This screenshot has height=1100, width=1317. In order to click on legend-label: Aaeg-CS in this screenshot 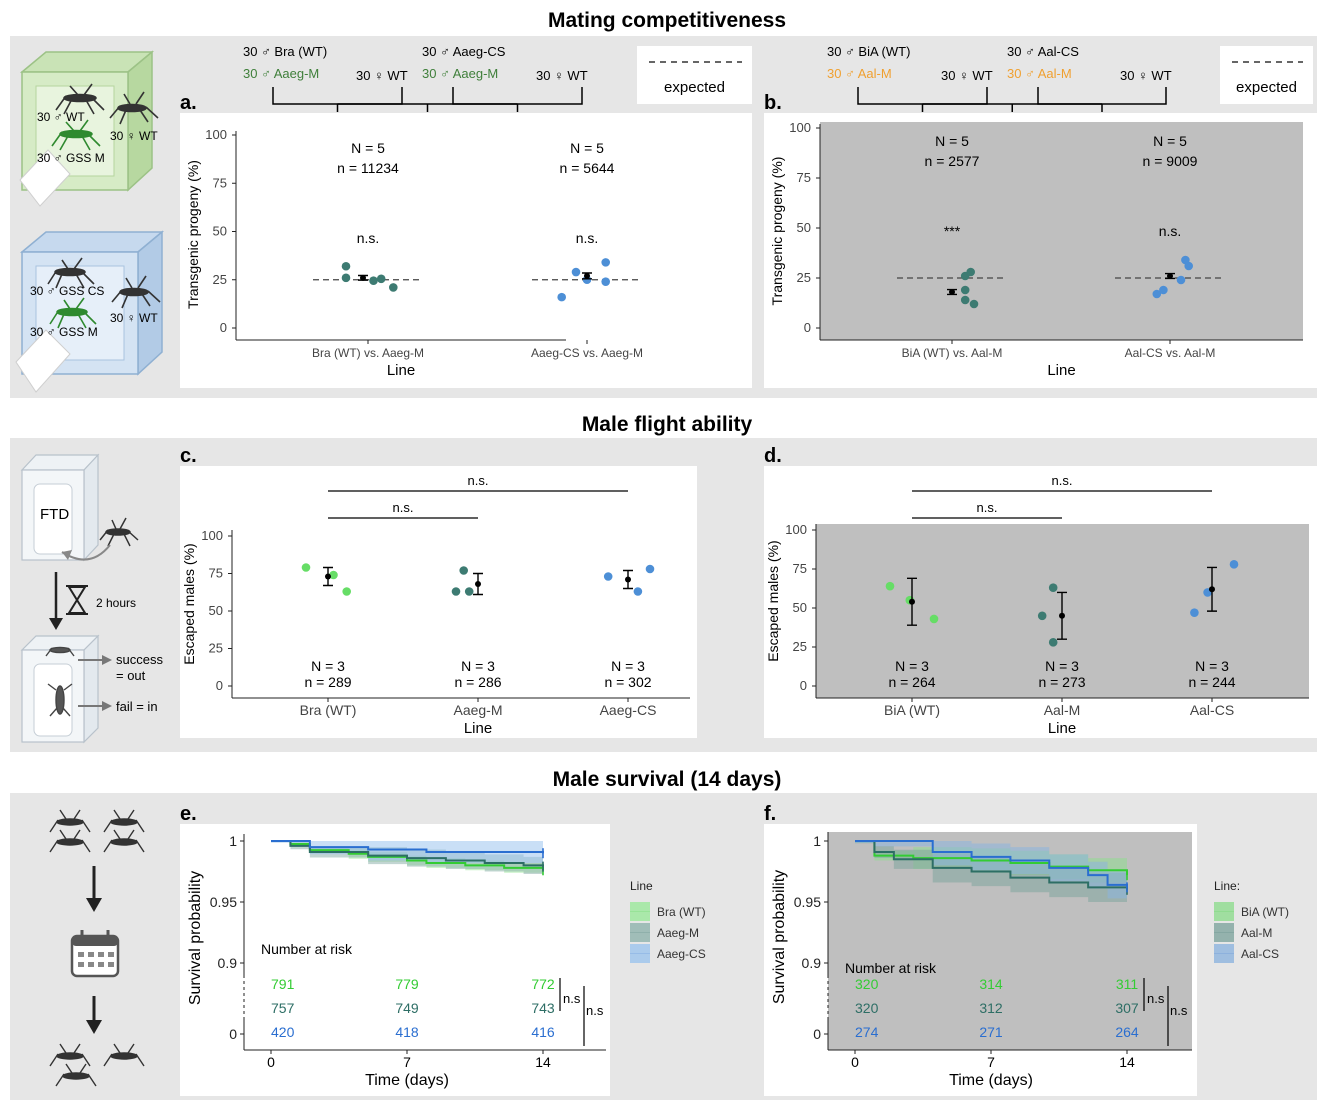, I will do `click(681, 954)`.